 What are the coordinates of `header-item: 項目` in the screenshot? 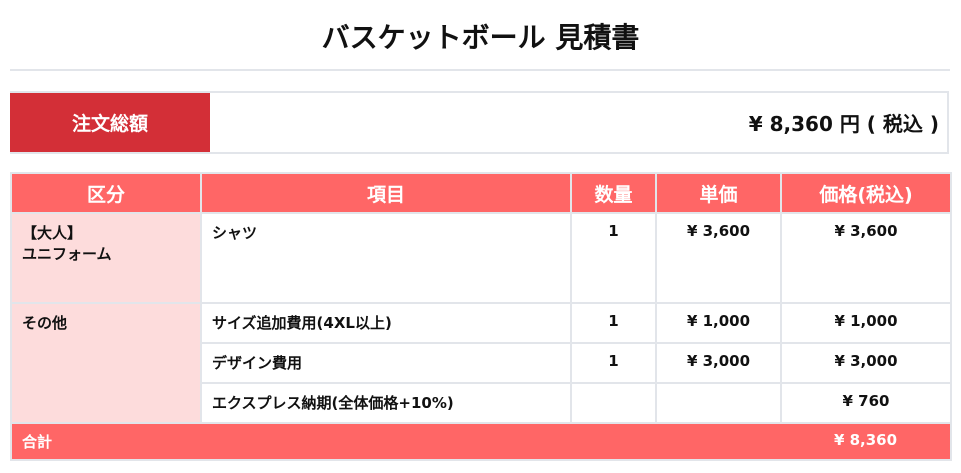 It's located at (386, 193).